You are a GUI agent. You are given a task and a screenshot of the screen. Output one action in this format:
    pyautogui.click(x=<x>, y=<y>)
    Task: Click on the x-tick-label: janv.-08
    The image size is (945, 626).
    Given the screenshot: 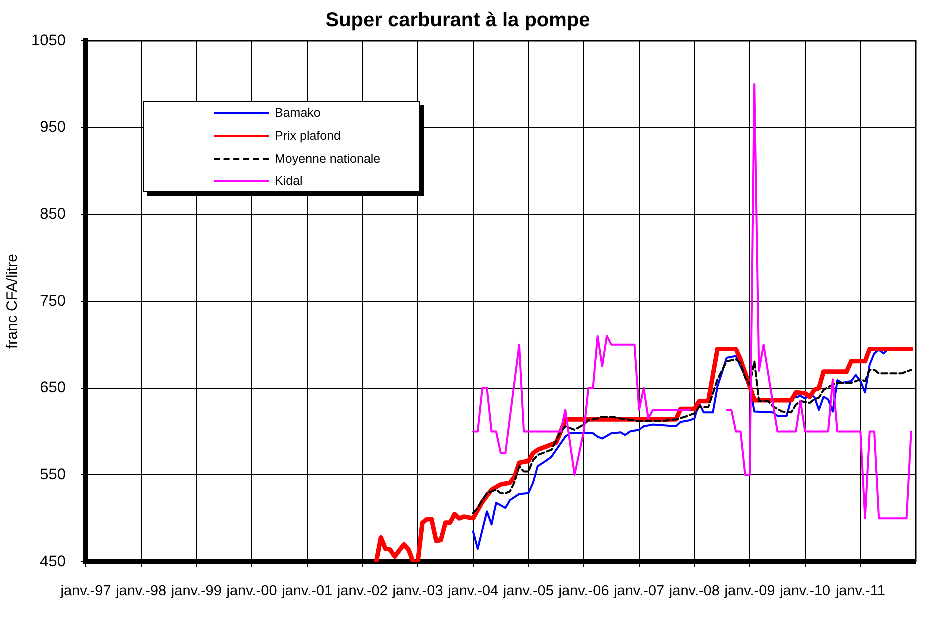 What is the action you would take?
    pyautogui.click(x=694, y=592)
    